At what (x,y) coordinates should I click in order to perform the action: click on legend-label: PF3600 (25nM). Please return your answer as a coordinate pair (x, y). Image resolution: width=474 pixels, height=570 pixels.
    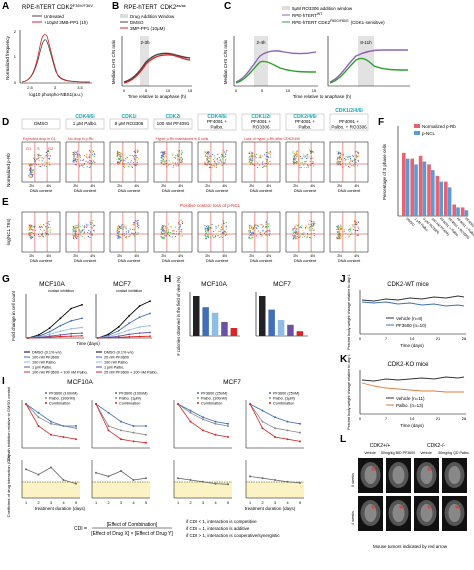
    Looking at the image, I should click on (286, 394).